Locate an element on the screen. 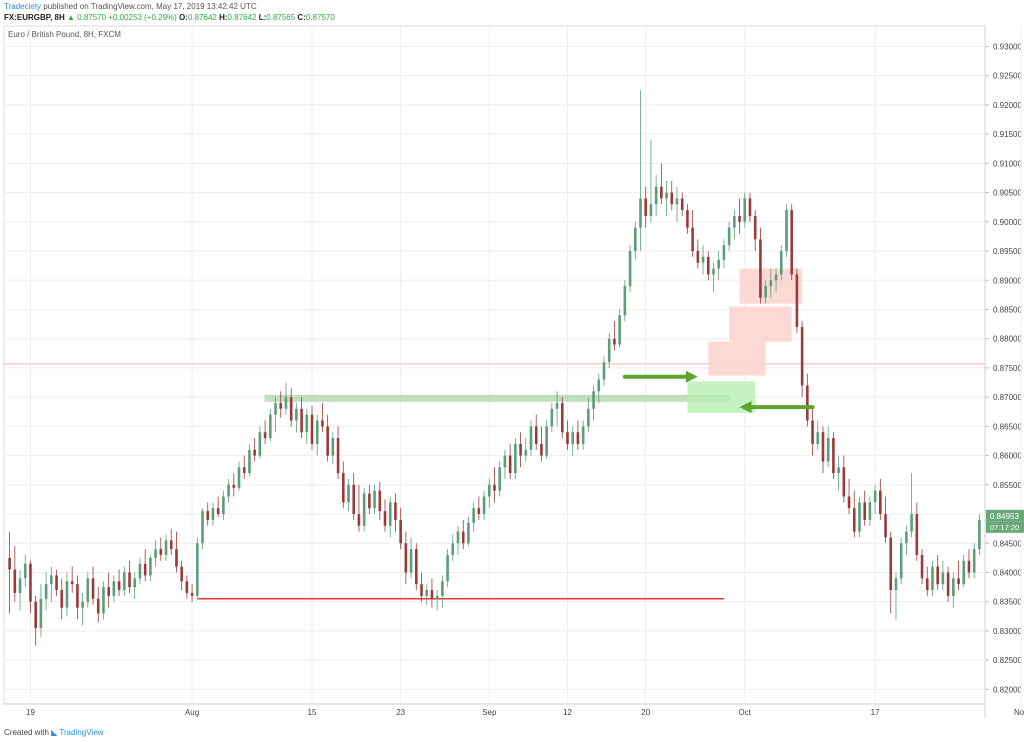 The image size is (1024, 742). open-value: 0.87642 is located at coordinates (202, 17).